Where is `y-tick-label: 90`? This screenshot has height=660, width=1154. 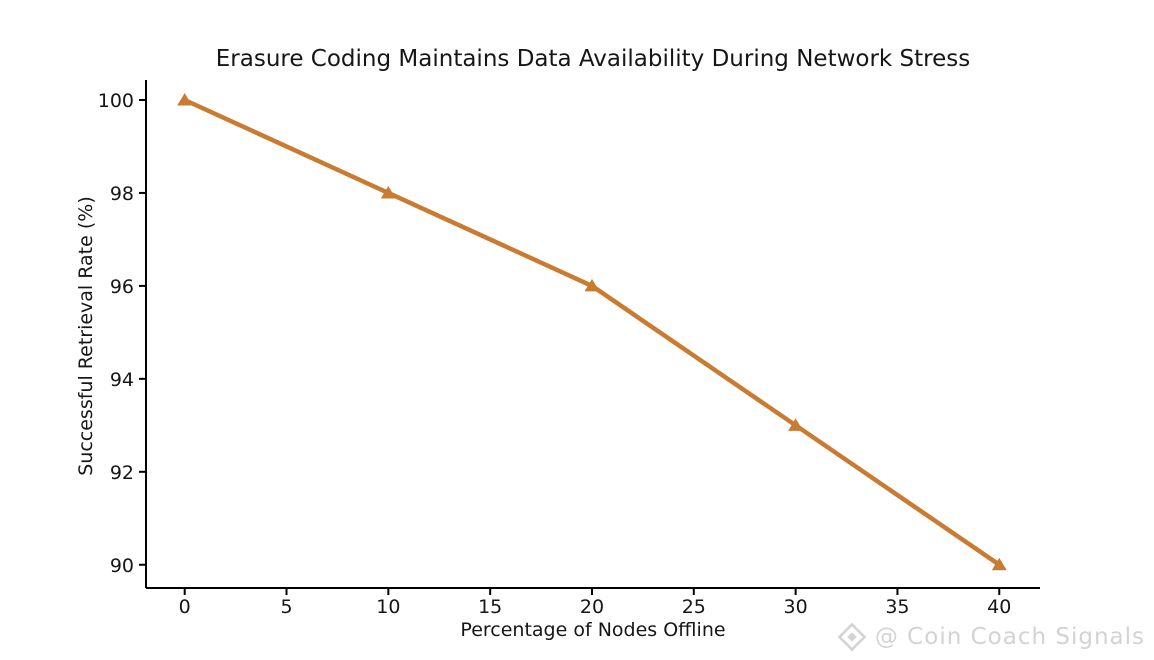 y-tick-label: 90 is located at coordinates (122, 566).